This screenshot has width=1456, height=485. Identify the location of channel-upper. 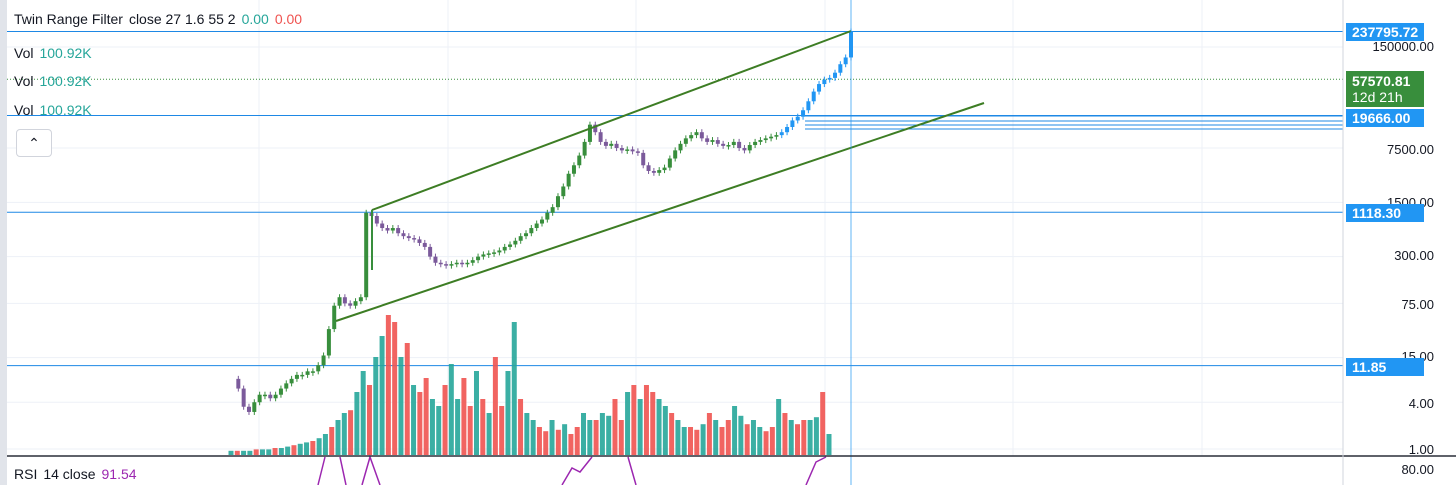
(611, 120).